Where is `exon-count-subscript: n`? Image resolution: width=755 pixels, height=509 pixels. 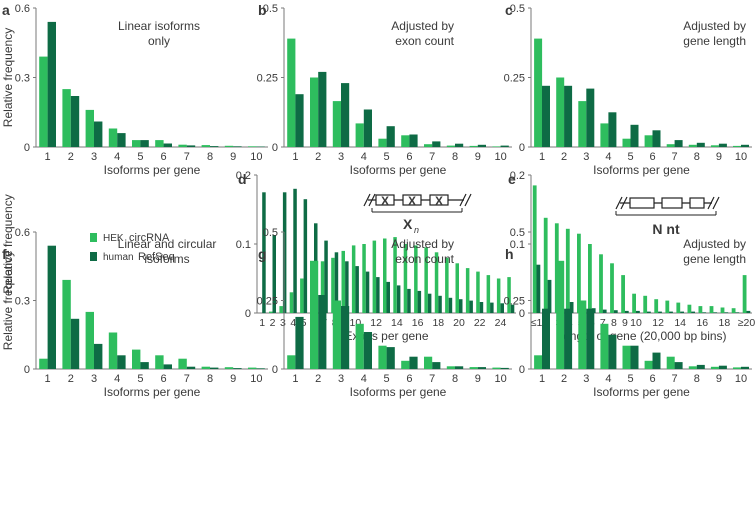 exon-count-subscript: n is located at coordinates (416, 230).